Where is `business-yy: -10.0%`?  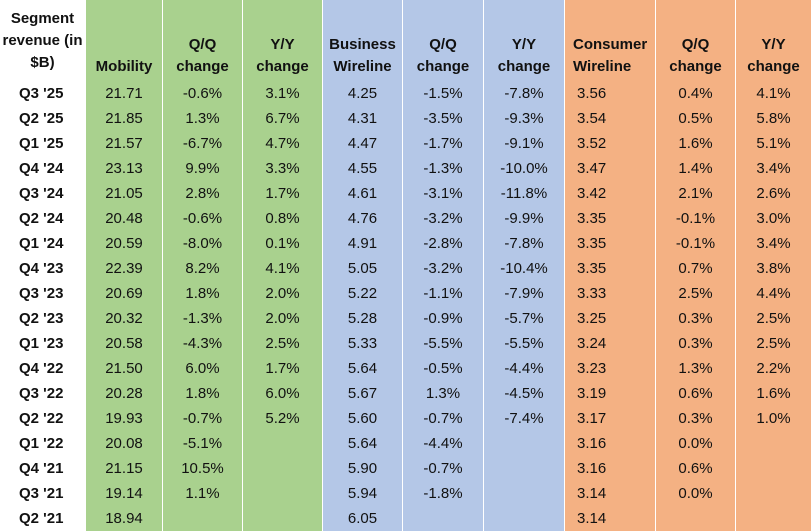
business-yy: -10.0% is located at coordinates (524, 168).